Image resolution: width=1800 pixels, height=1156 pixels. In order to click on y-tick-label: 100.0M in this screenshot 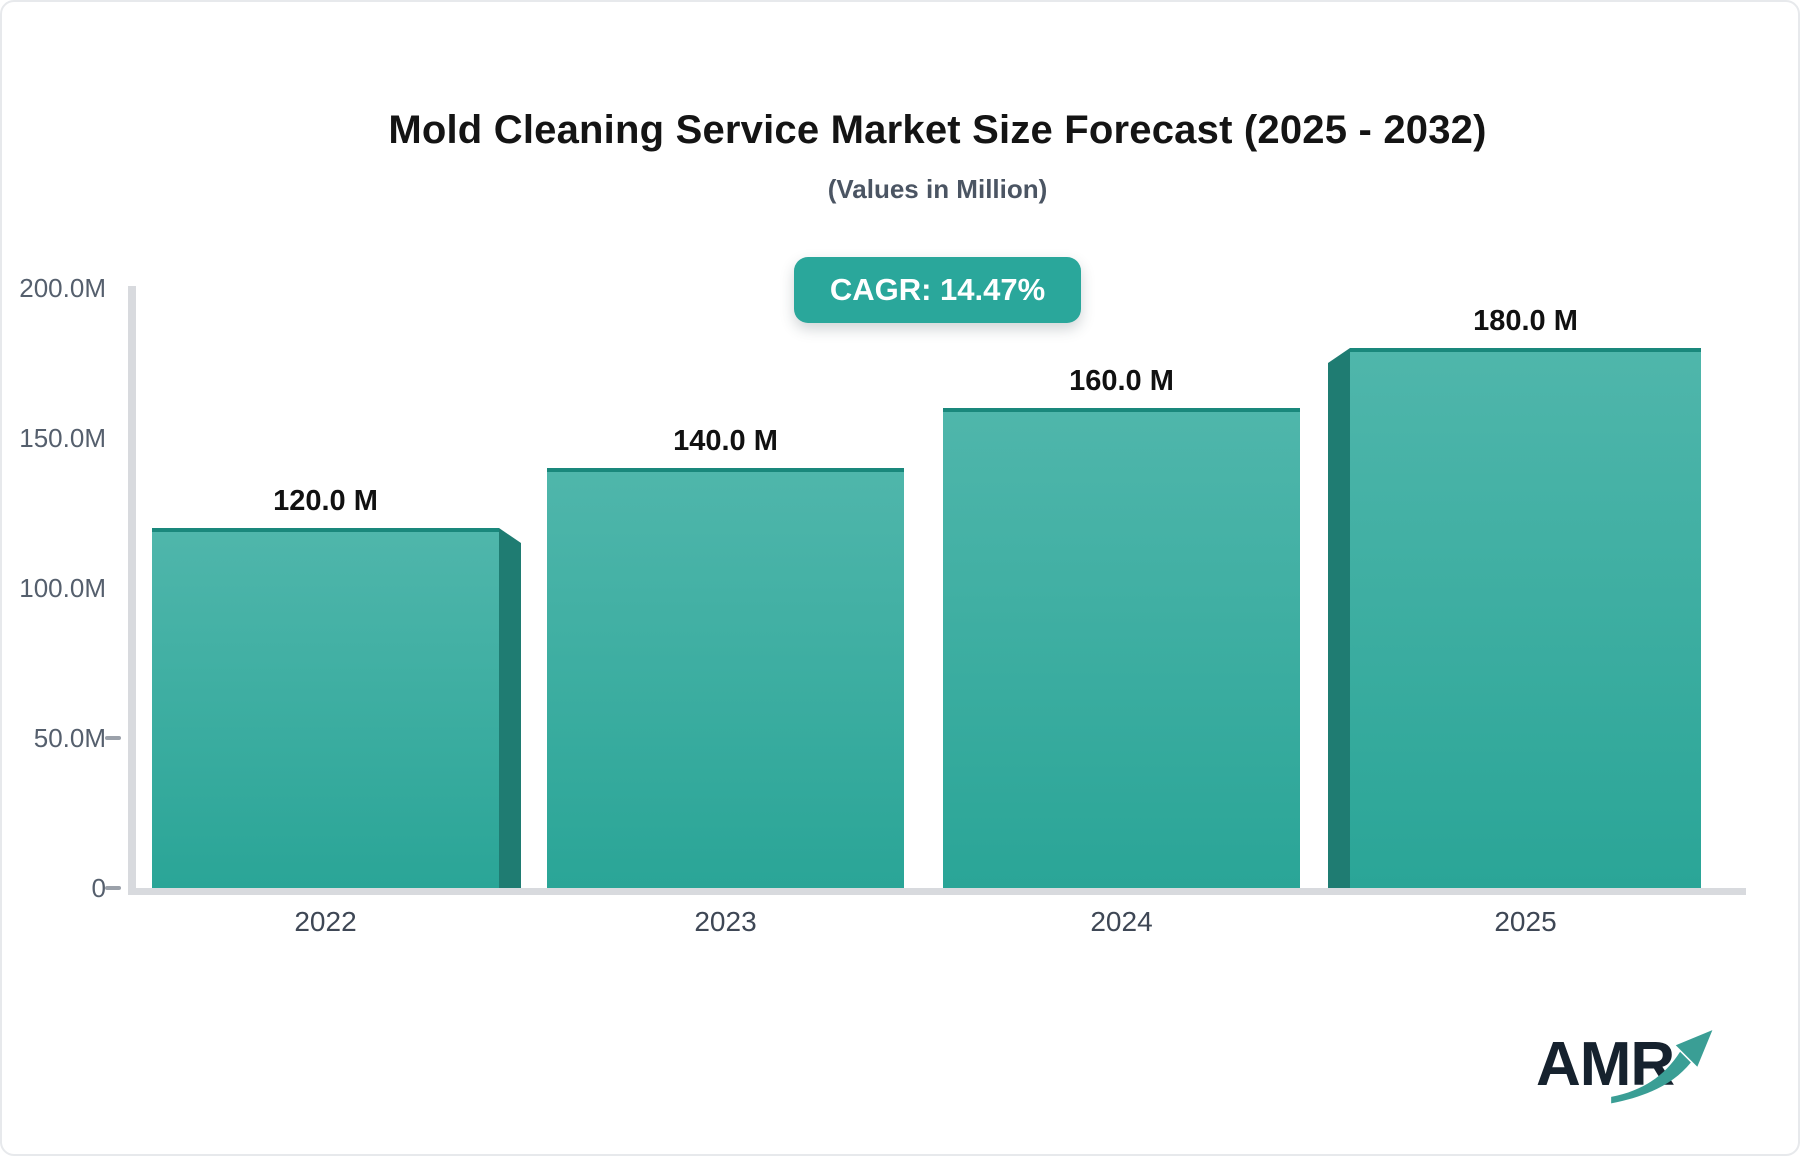, I will do `click(62, 588)`.